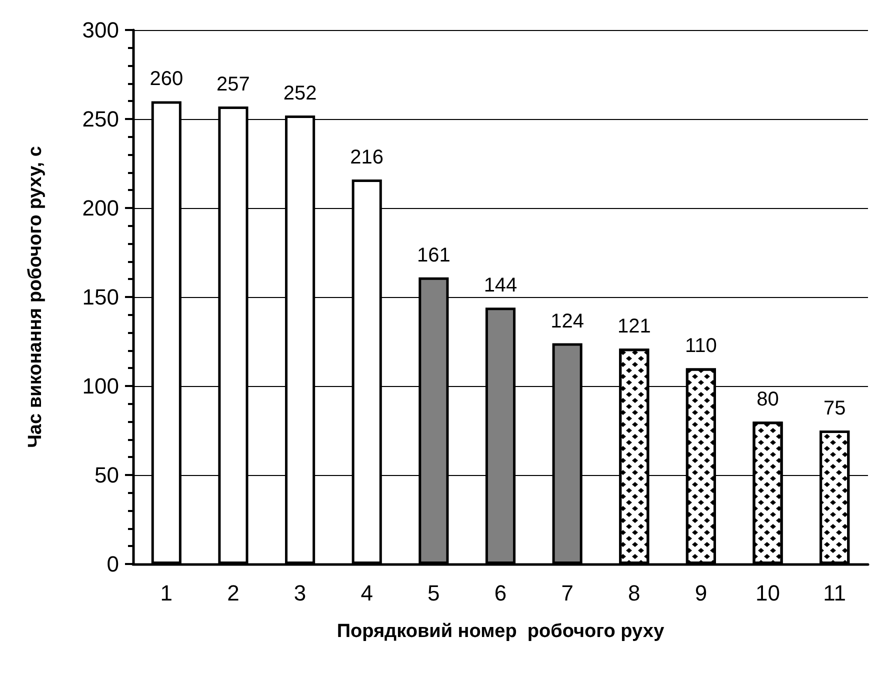 The image size is (888, 684). Describe the element at coordinates (300, 93) in the screenshot. I see `data-label: 252` at that location.